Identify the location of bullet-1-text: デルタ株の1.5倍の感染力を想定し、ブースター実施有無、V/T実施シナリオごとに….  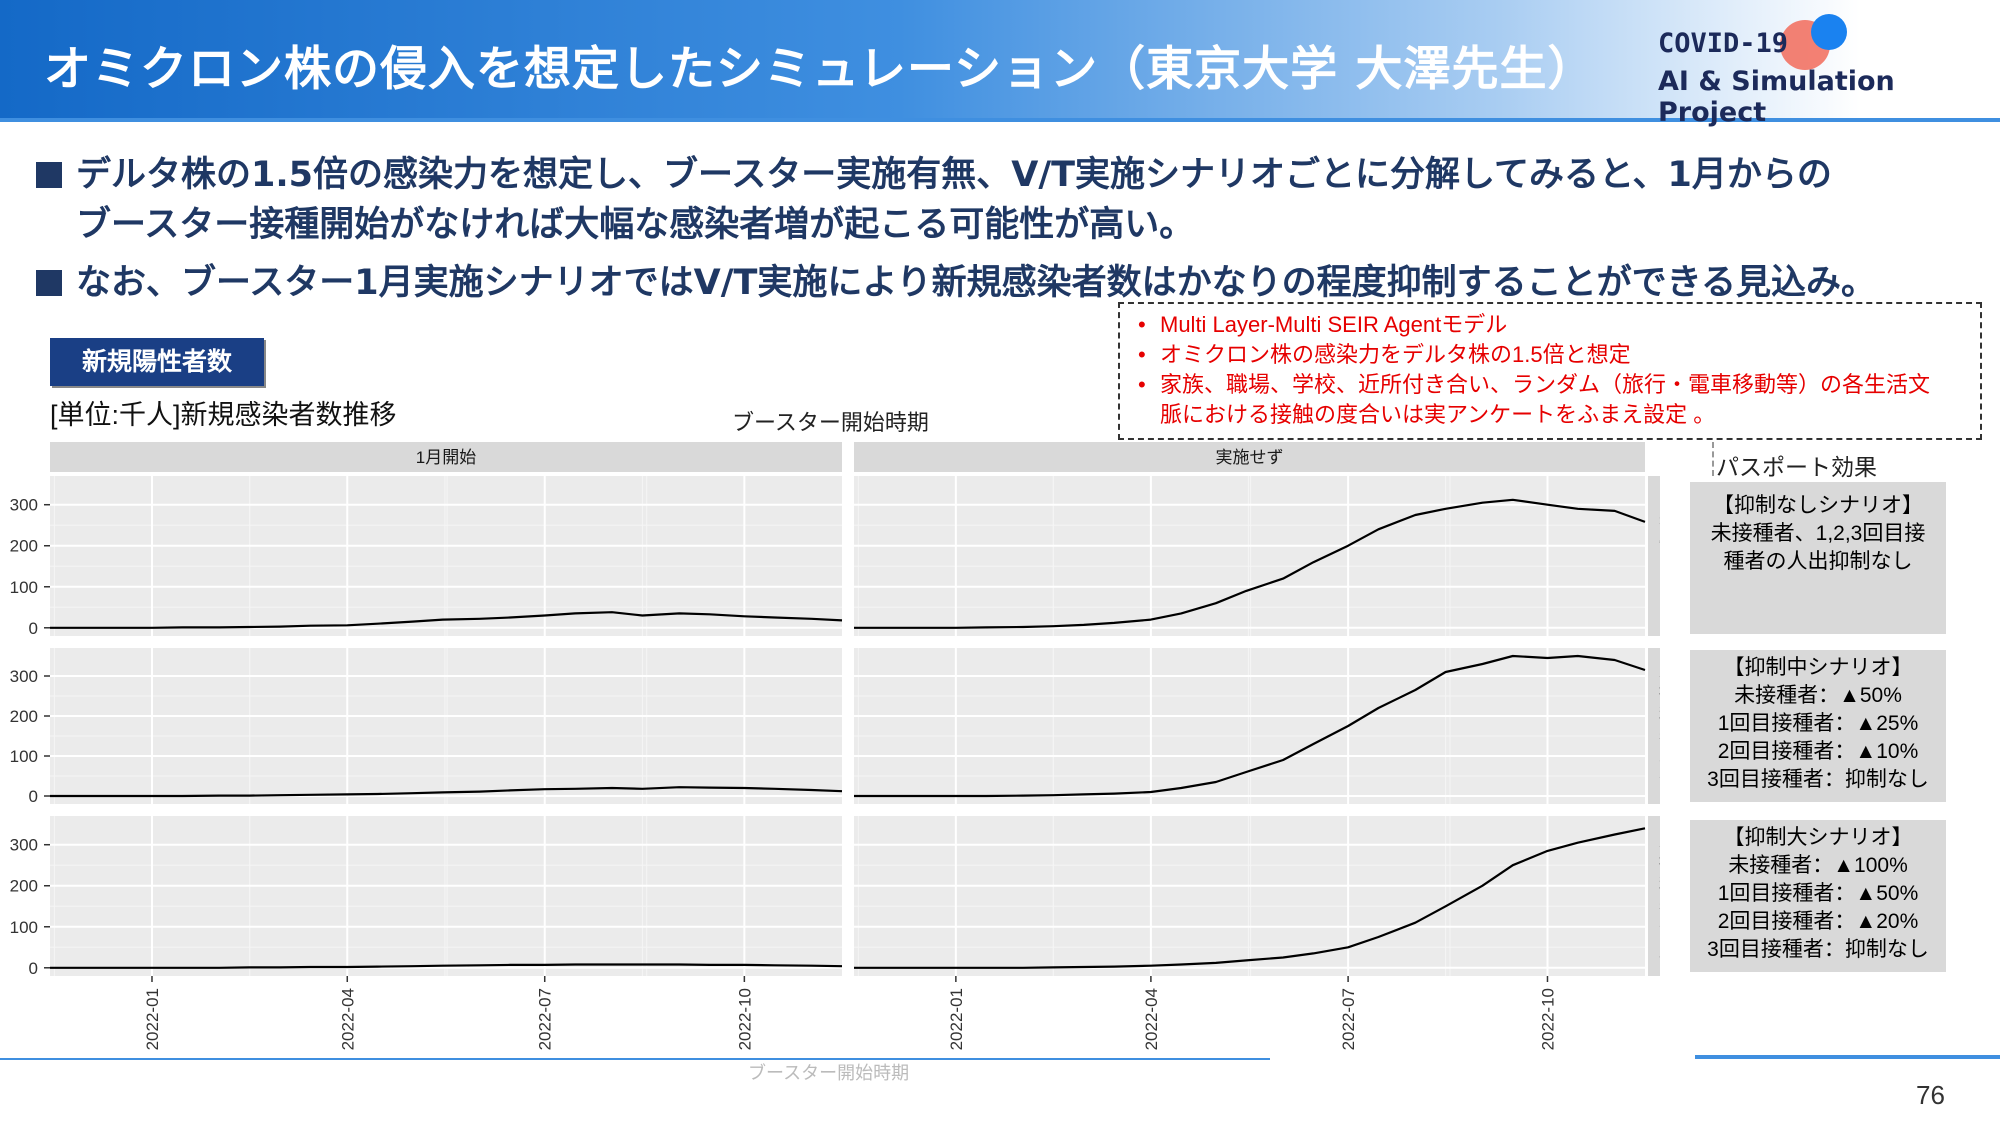
(954, 175).